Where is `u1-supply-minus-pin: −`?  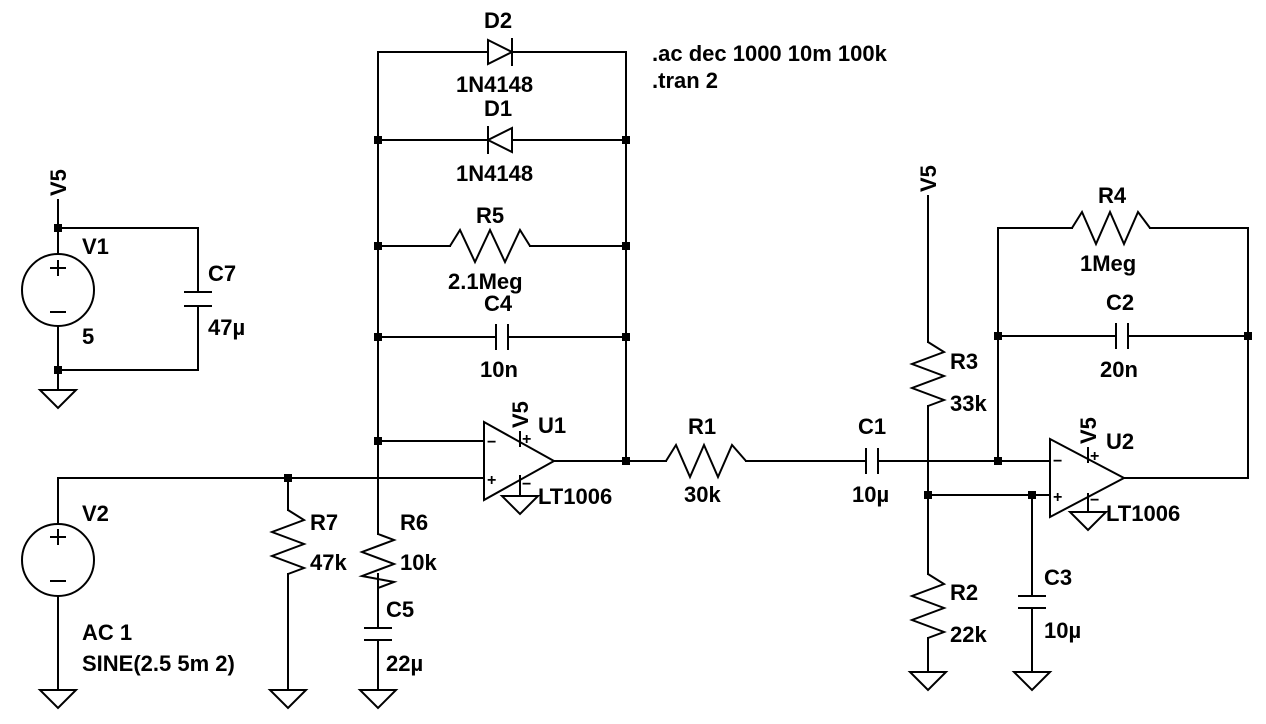
u1-supply-minus-pin: − is located at coordinates (526, 484).